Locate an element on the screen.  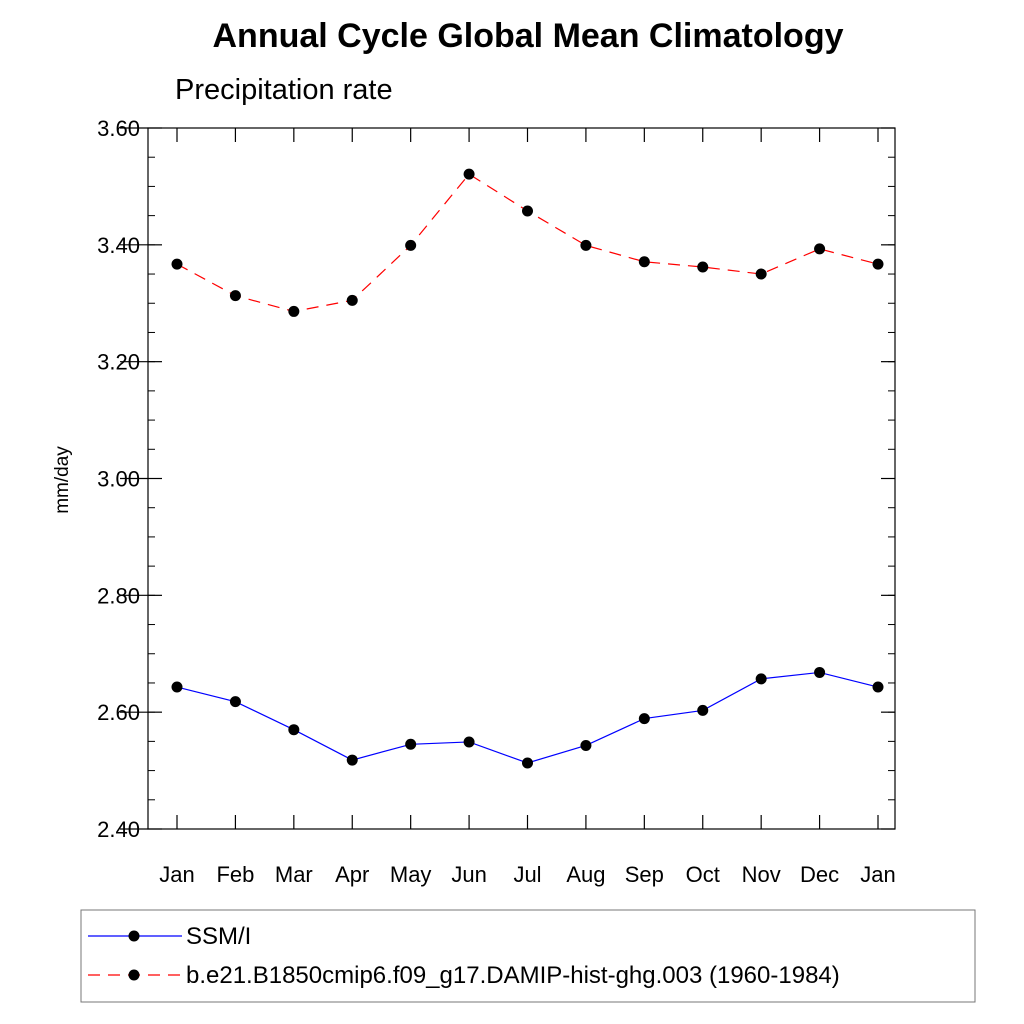
chart-title: Annual Cycle Global Mean Climatology is located at coordinates (528, 36).